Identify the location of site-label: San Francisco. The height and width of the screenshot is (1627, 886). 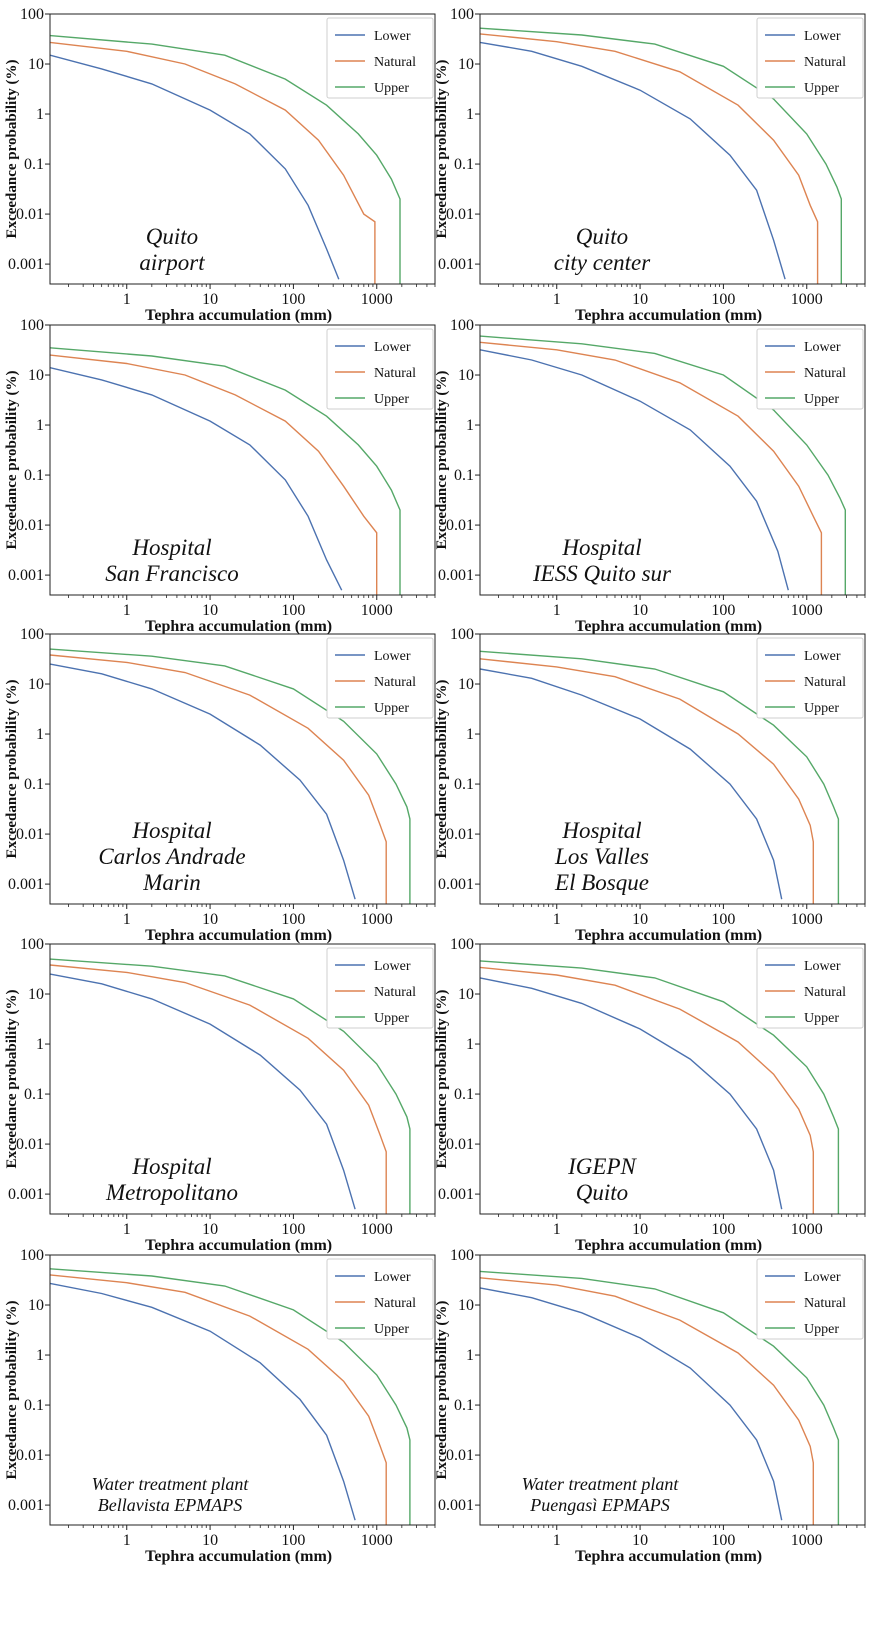
(172, 573).